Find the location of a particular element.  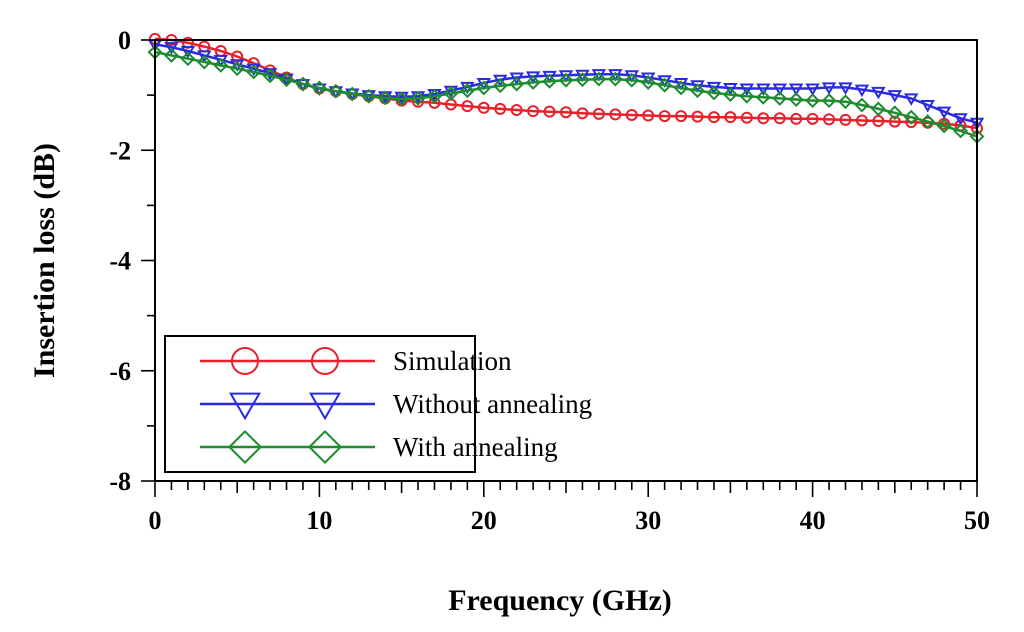

plot-area is located at coordinates (566, 88).